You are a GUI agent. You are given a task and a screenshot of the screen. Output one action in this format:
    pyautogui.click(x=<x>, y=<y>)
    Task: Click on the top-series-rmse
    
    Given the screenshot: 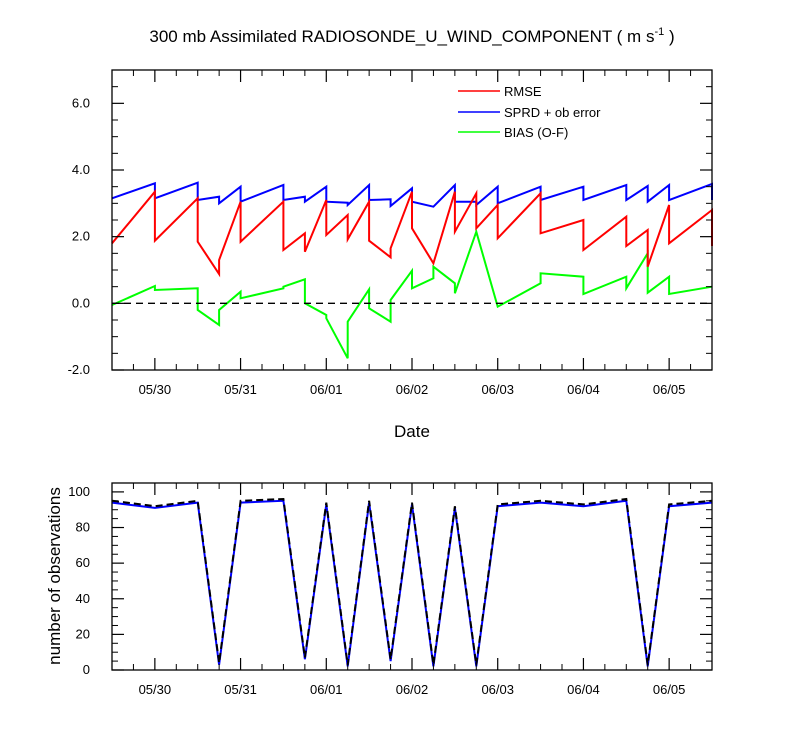 What is the action you would take?
    pyautogui.click(x=412, y=233)
    